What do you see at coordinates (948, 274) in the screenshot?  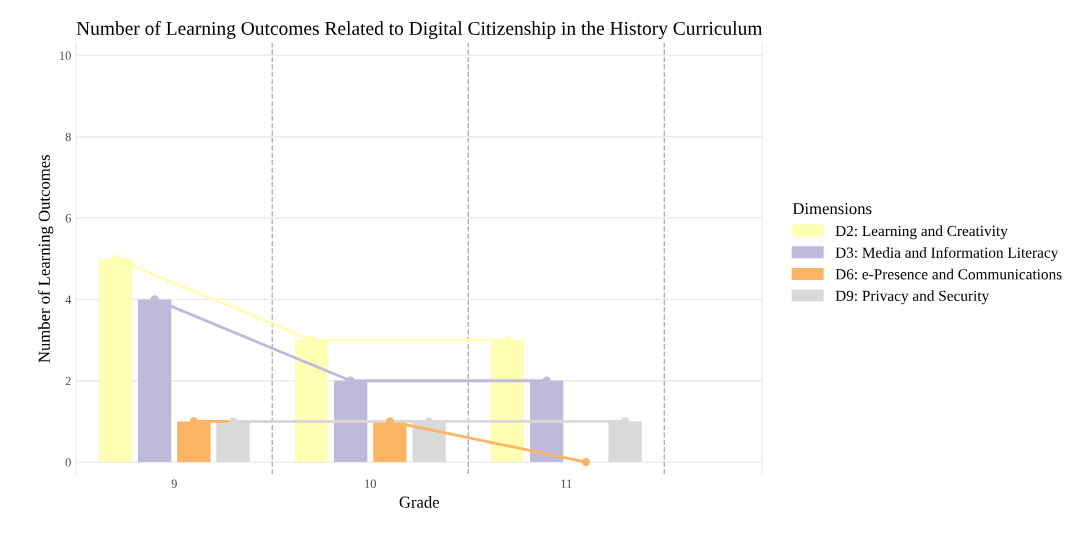 I see `legend-label: D6: e-Presence and Communications` at bounding box center [948, 274].